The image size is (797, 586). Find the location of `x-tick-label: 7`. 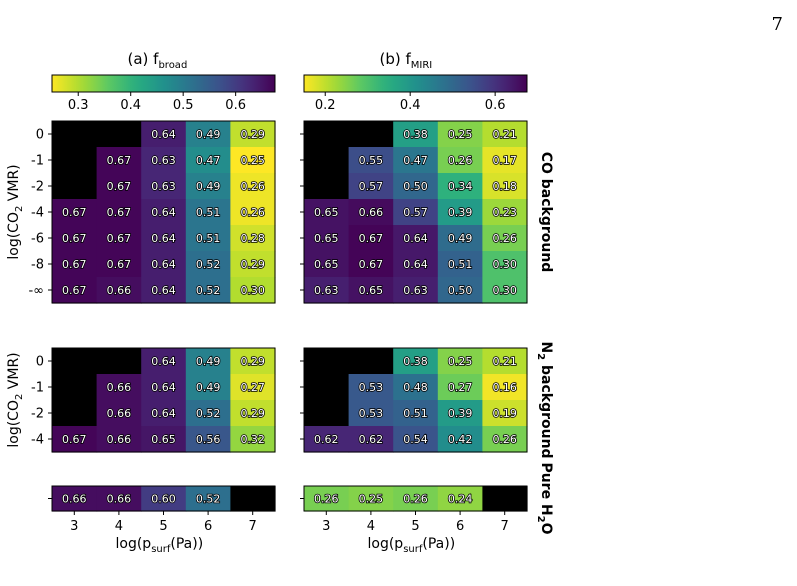

x-tick-label: 7 is located at coordinates (505, 526).